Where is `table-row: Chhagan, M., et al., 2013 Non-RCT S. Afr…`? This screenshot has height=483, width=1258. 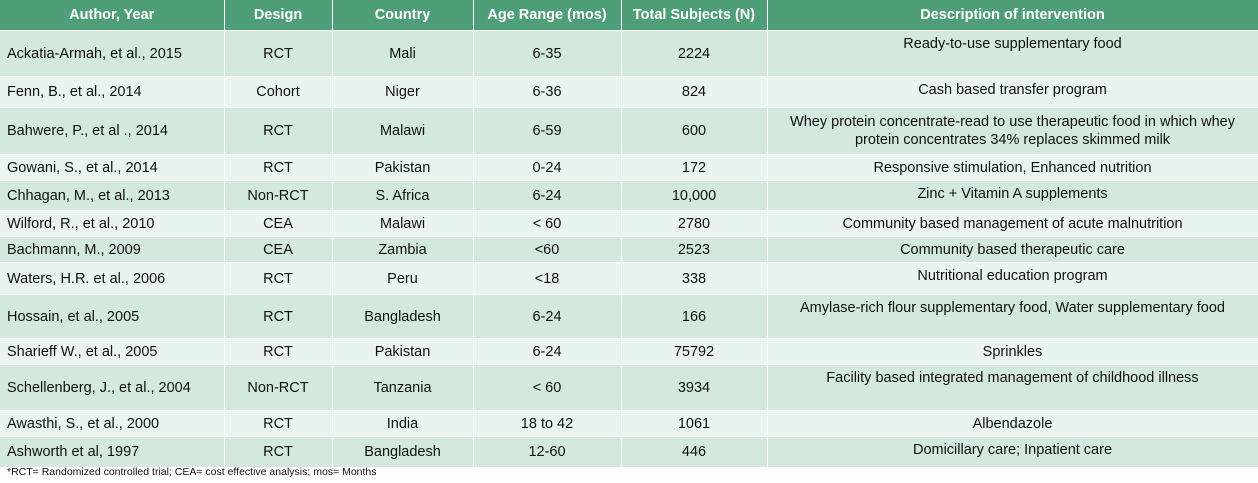
table-row: Chhagan, M., et al., 2013 Non-RCT S. Afr… is located at coordinates (629, 195).